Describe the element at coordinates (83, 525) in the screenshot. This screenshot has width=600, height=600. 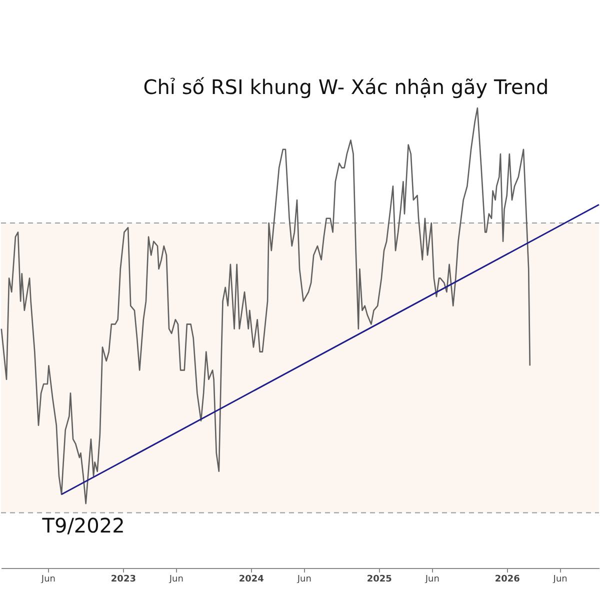
I see `annotation: T9/2022` at that location.